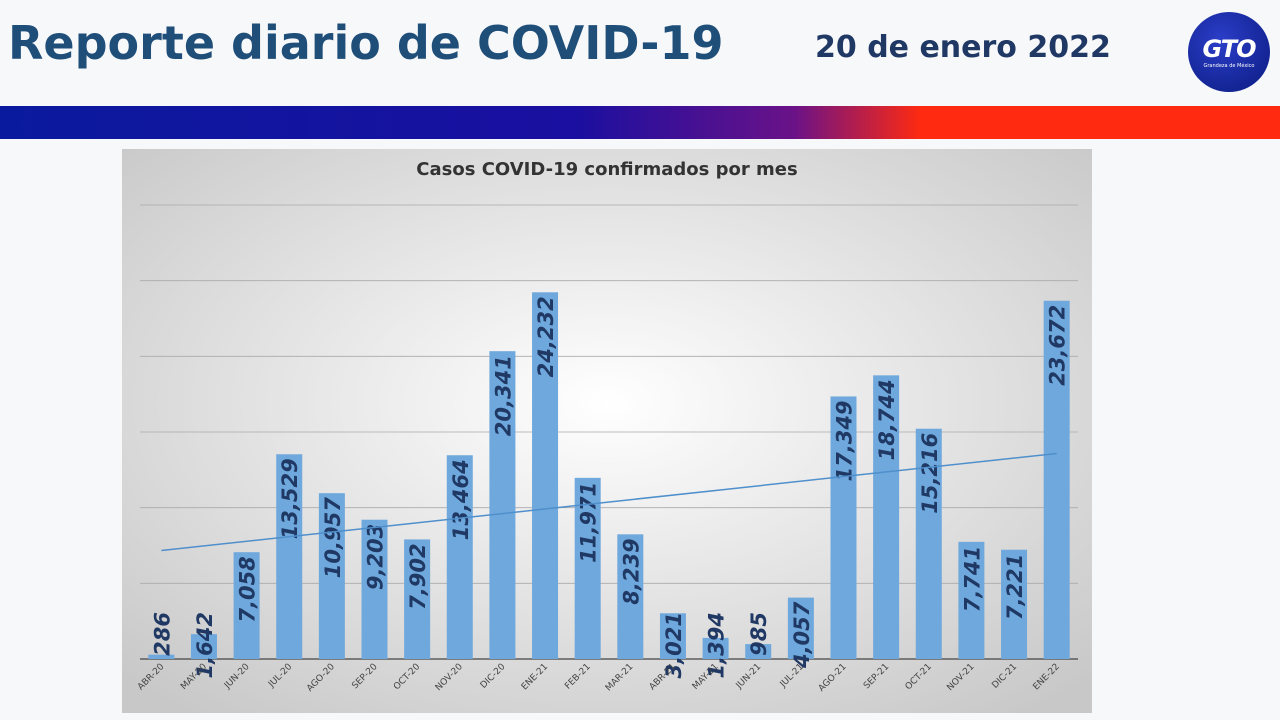  Describe the element at coordinates (376, 557) in the screenshot. I see `value-label: 9,203` at that location.